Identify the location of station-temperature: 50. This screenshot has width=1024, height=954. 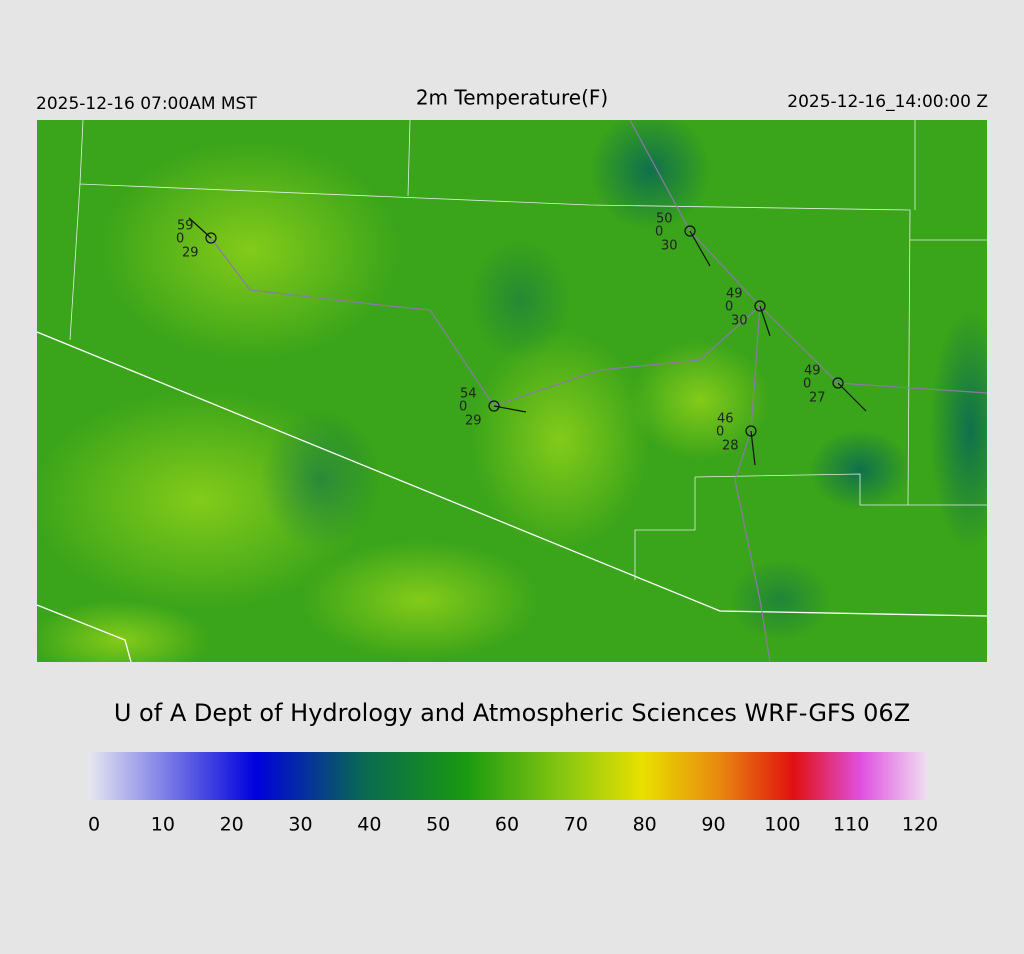
(664, 219).